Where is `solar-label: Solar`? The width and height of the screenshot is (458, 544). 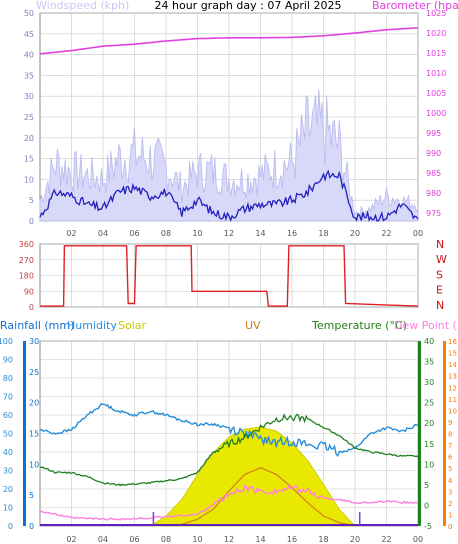 solar-label: Solar is located at coordinates (132, 325).